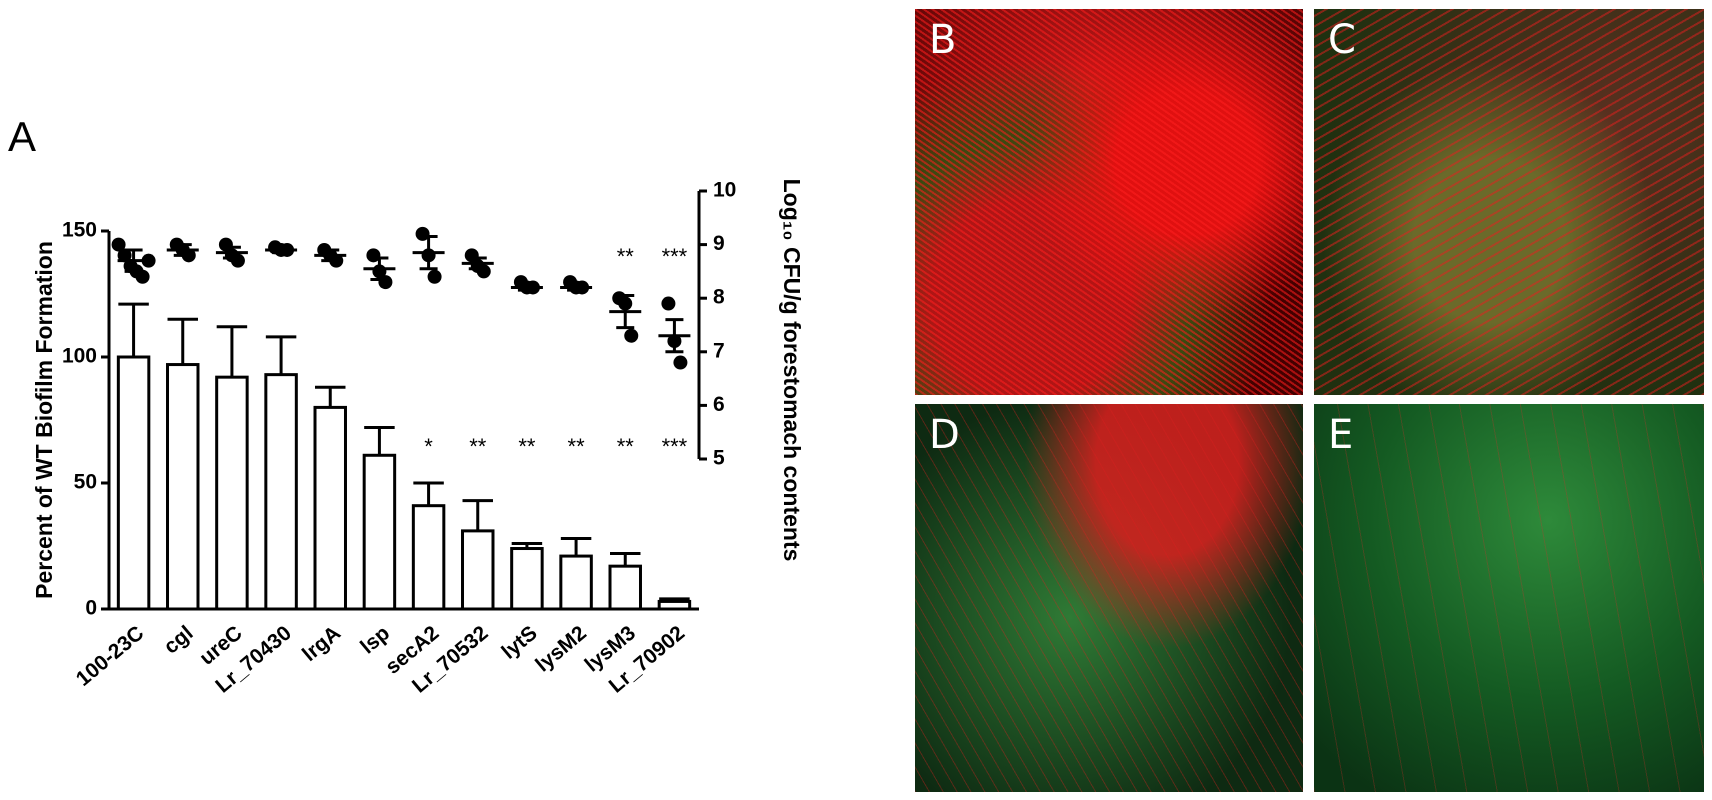 The image size is (1712, 800). I want to click on panel-label: E, so click(1341, 435).